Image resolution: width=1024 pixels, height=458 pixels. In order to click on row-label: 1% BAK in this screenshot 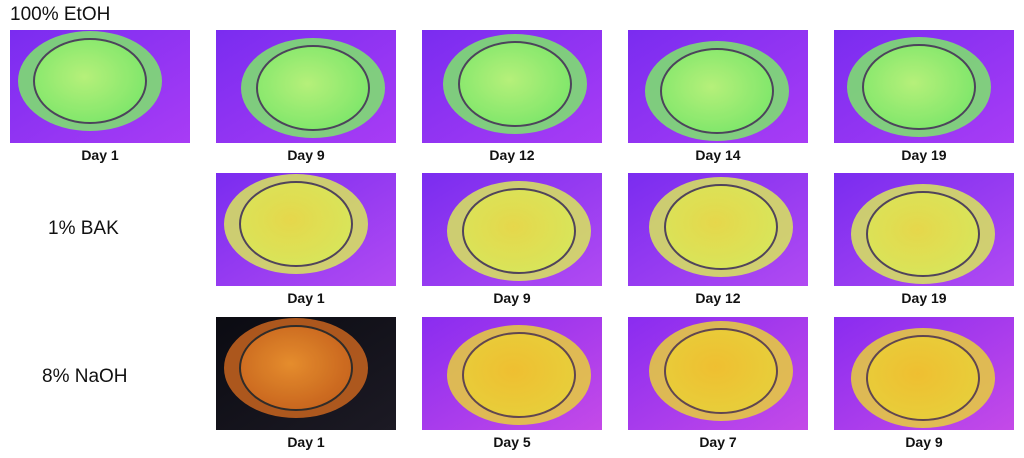, I will do `click(83, 228)`.